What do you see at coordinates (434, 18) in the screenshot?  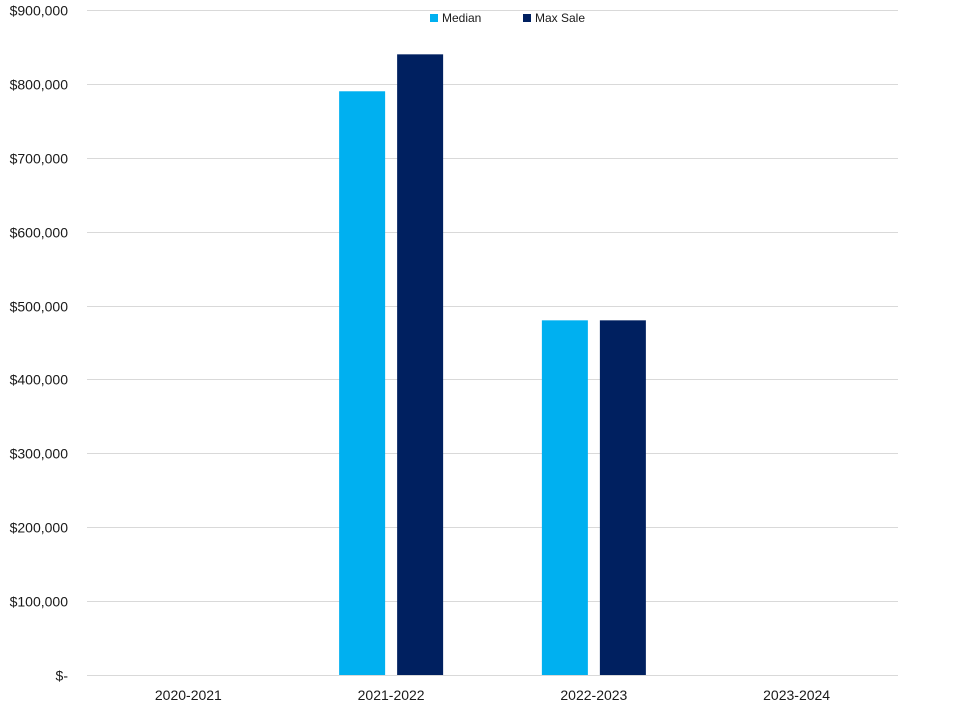 I see `legend-swatch-median` at bounding box center [434, 18].